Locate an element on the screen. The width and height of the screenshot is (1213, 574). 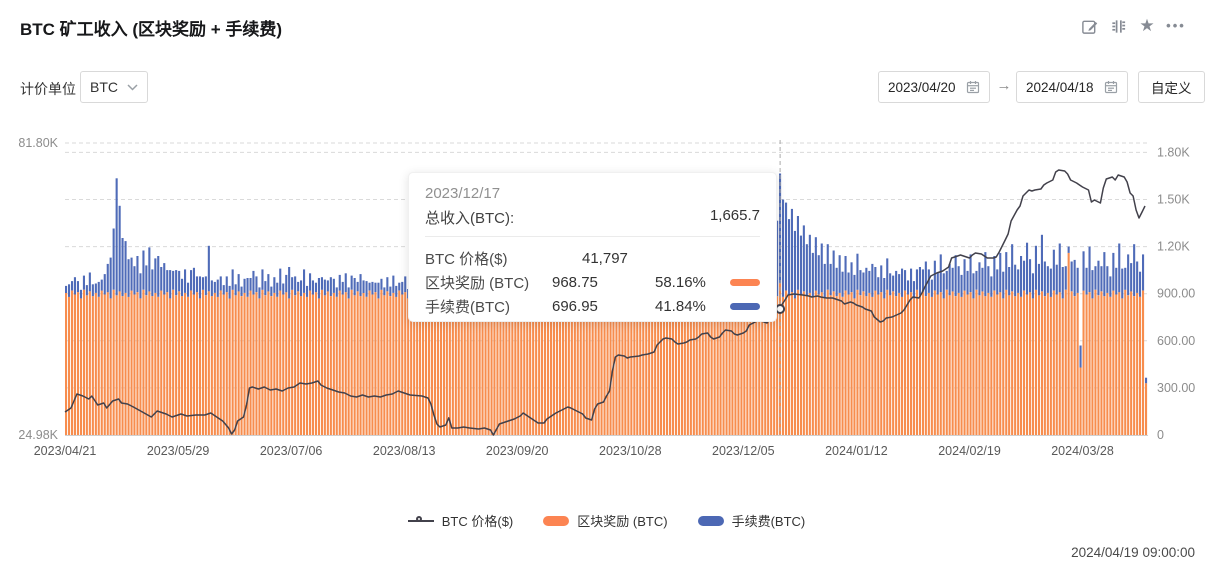
end-date-input: 2024/04/18 is located at coordinates (1072, 87).